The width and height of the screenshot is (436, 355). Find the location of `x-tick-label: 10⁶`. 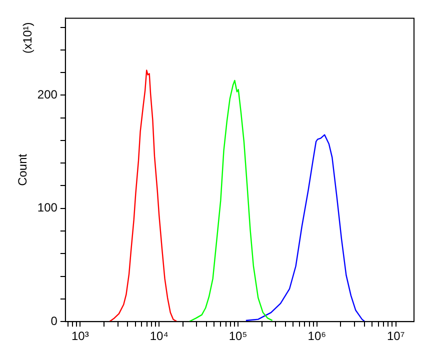

x-tick-label: 10⁶ is located at coordinates (317, 336).